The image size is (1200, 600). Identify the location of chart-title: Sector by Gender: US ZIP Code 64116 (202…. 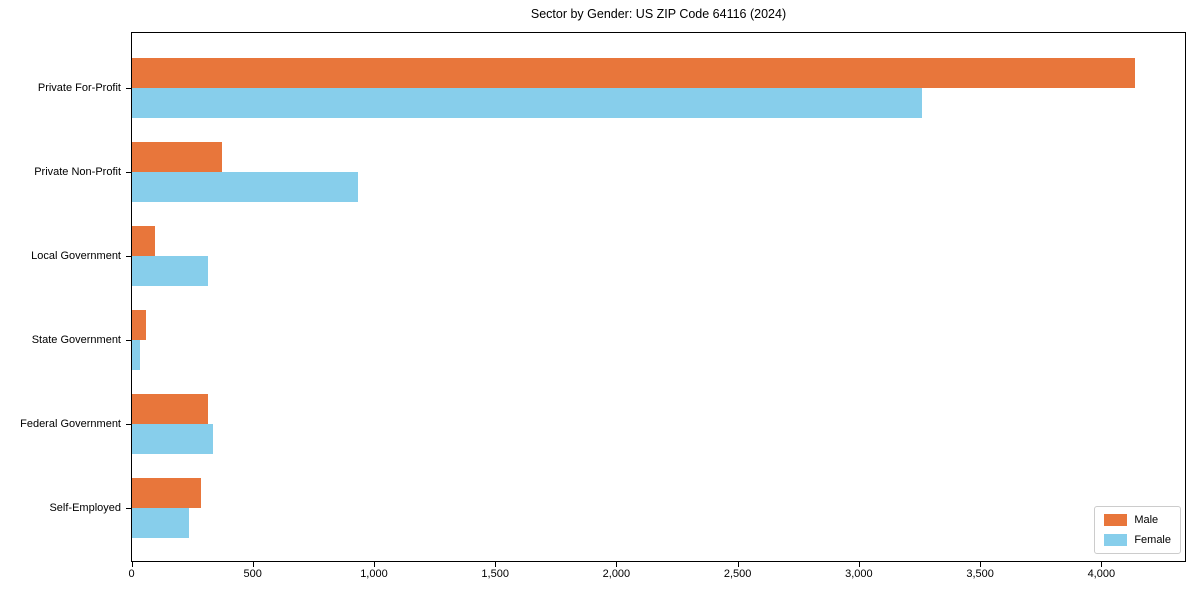
(658, 14).